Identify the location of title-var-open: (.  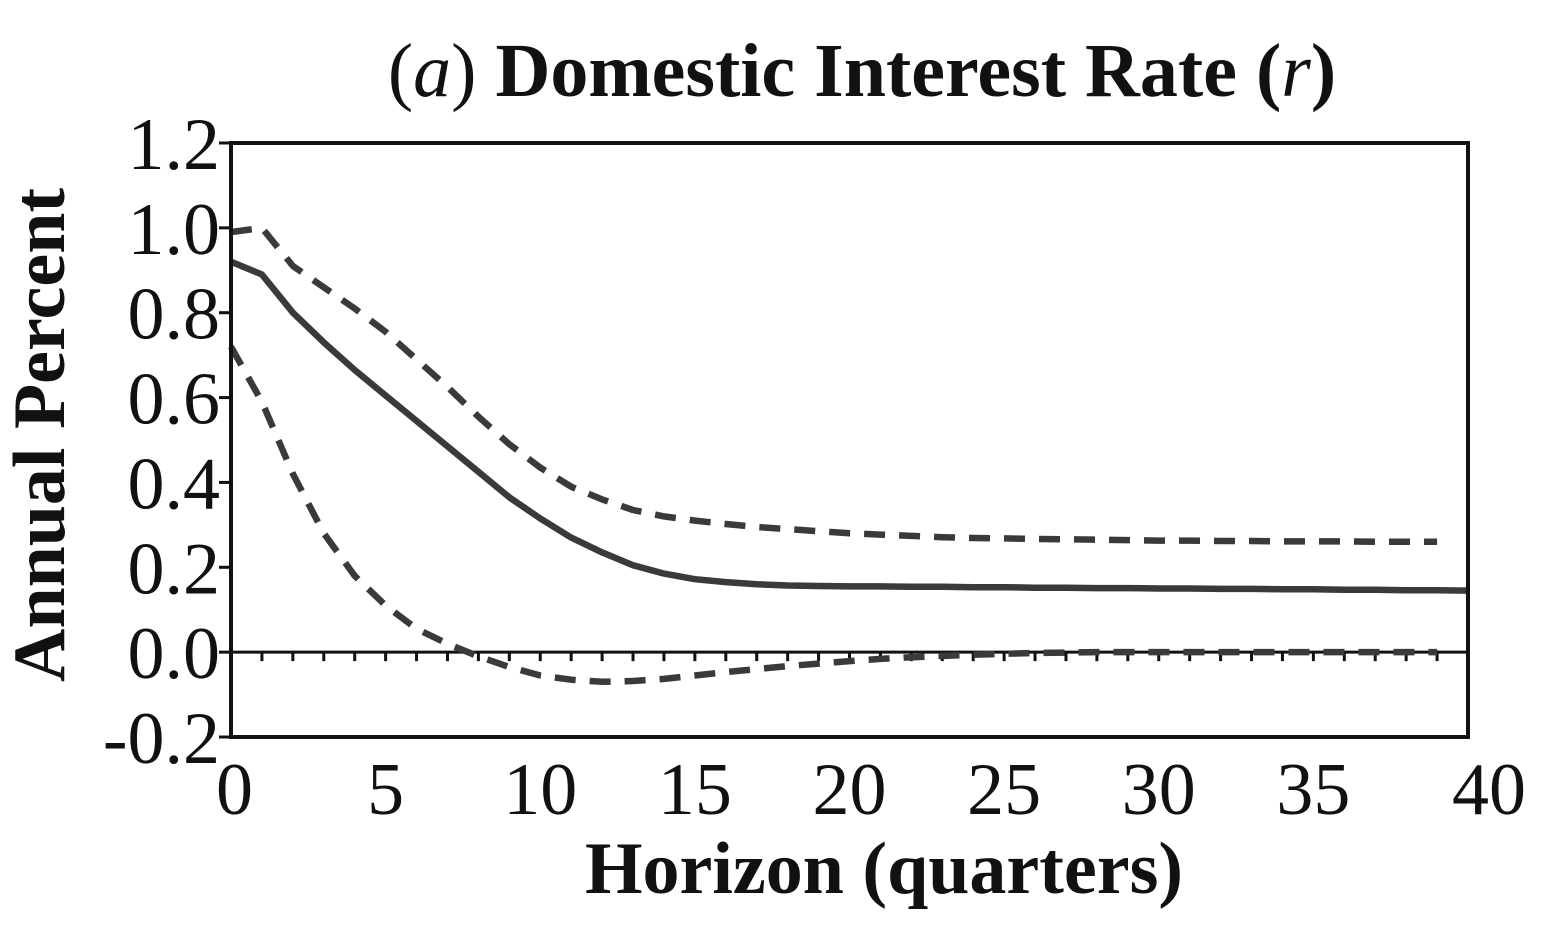
(1268, 71).